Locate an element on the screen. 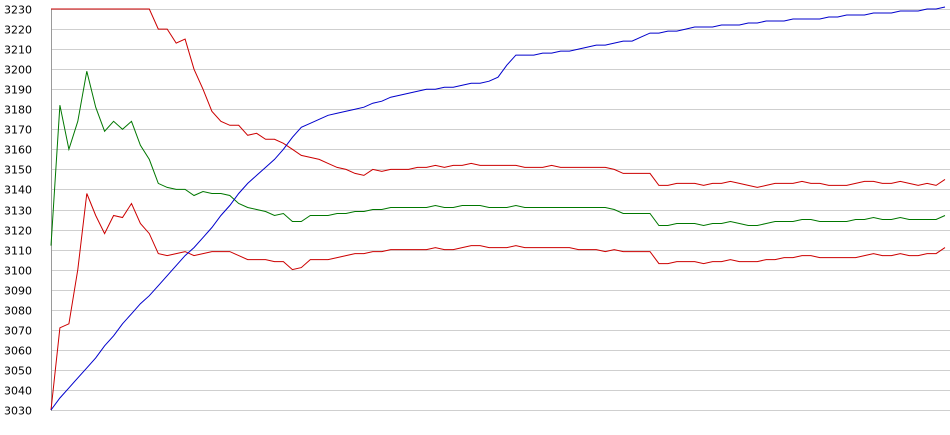 The height and width of the screenshot is (435, 950). y-tick-label: 3140 is located at coordinates (18, 190).